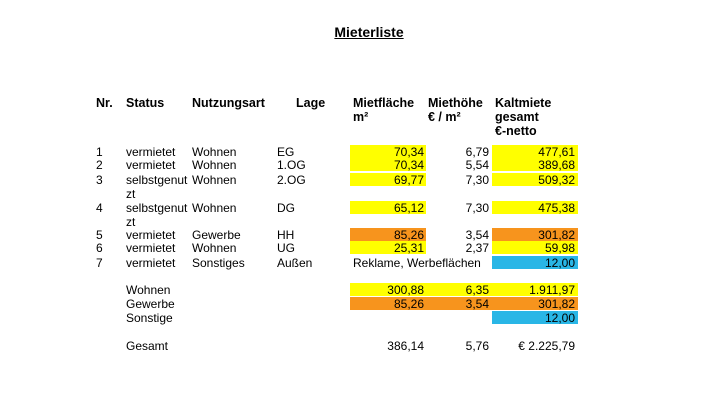 The width and height of the screenshot is (711, 400). What do you see at coordinates (99, 180) in the screenshot?
I see `row-number: 3` at bounding box center [99, 180].